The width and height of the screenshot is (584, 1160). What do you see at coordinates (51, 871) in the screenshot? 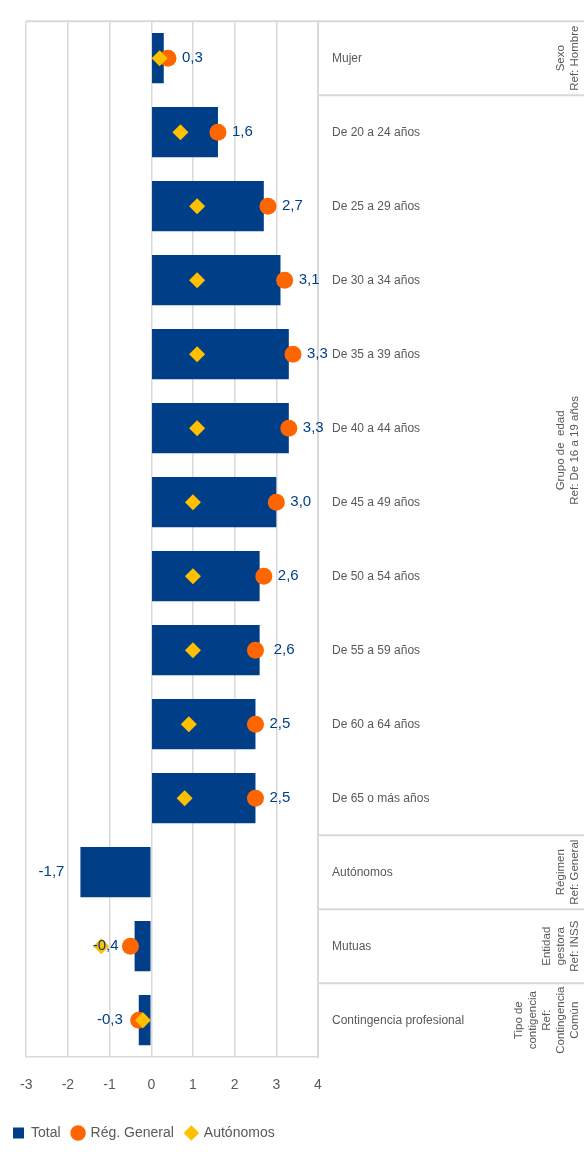
I see `data-label: -1,7` at bounding box center [51, 871].